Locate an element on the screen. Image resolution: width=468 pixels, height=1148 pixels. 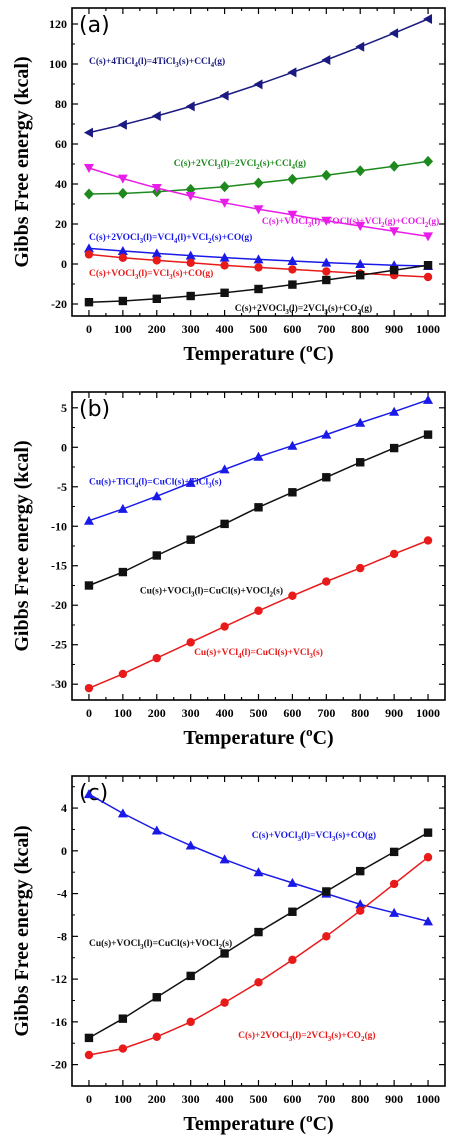
x-tick-label: 800 is located at coordinates (360, 1099).